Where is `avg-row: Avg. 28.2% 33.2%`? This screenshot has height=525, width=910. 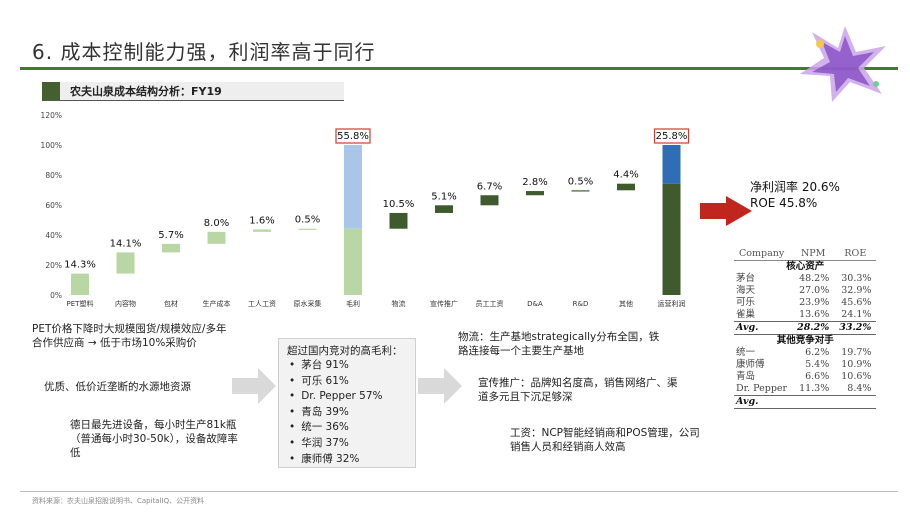 avg-row: Avg. 28.2% 33.2% is located at coordinates (805, 328).